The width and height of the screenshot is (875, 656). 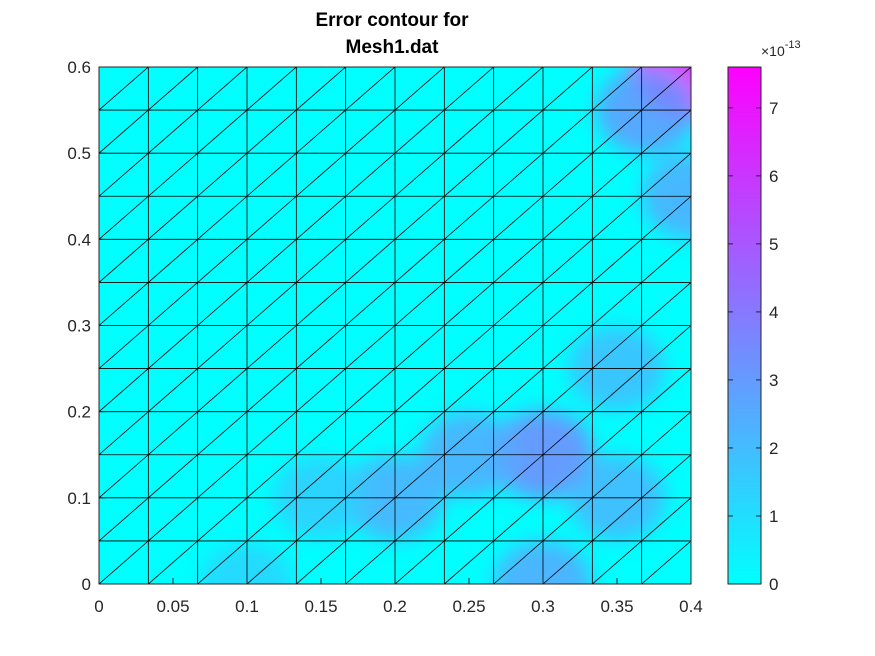 I want to click on x-tick-label: 0.1, so click(x=247, y=606).